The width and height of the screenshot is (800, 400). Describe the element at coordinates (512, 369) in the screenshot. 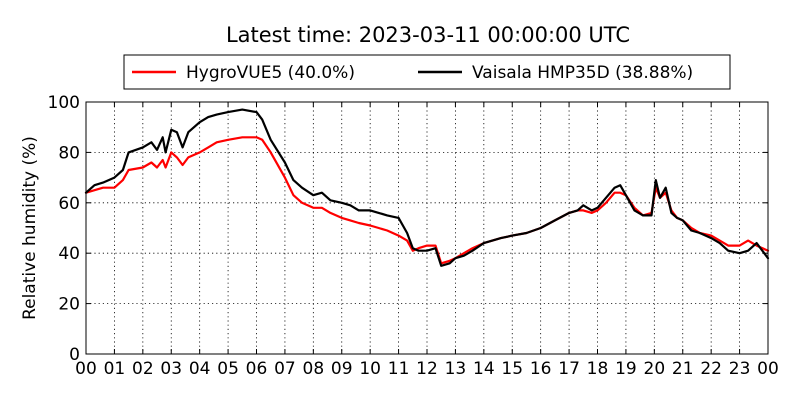

I see `x-tick-label: 15` at that location.